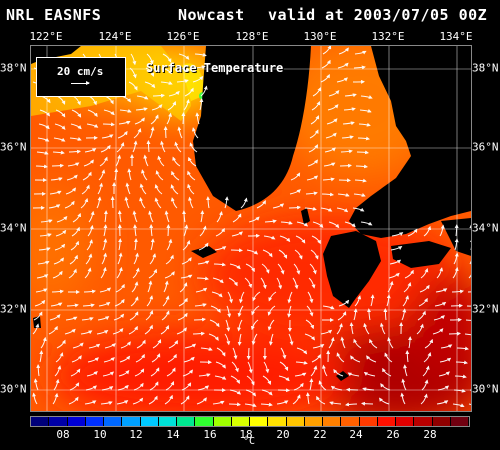 This screenshot has height=450, width=500. What do you see at coordinates (46, 36) in the screenshot?
I see `lon-label-122: 122°E` at bounding box center [46, 36].